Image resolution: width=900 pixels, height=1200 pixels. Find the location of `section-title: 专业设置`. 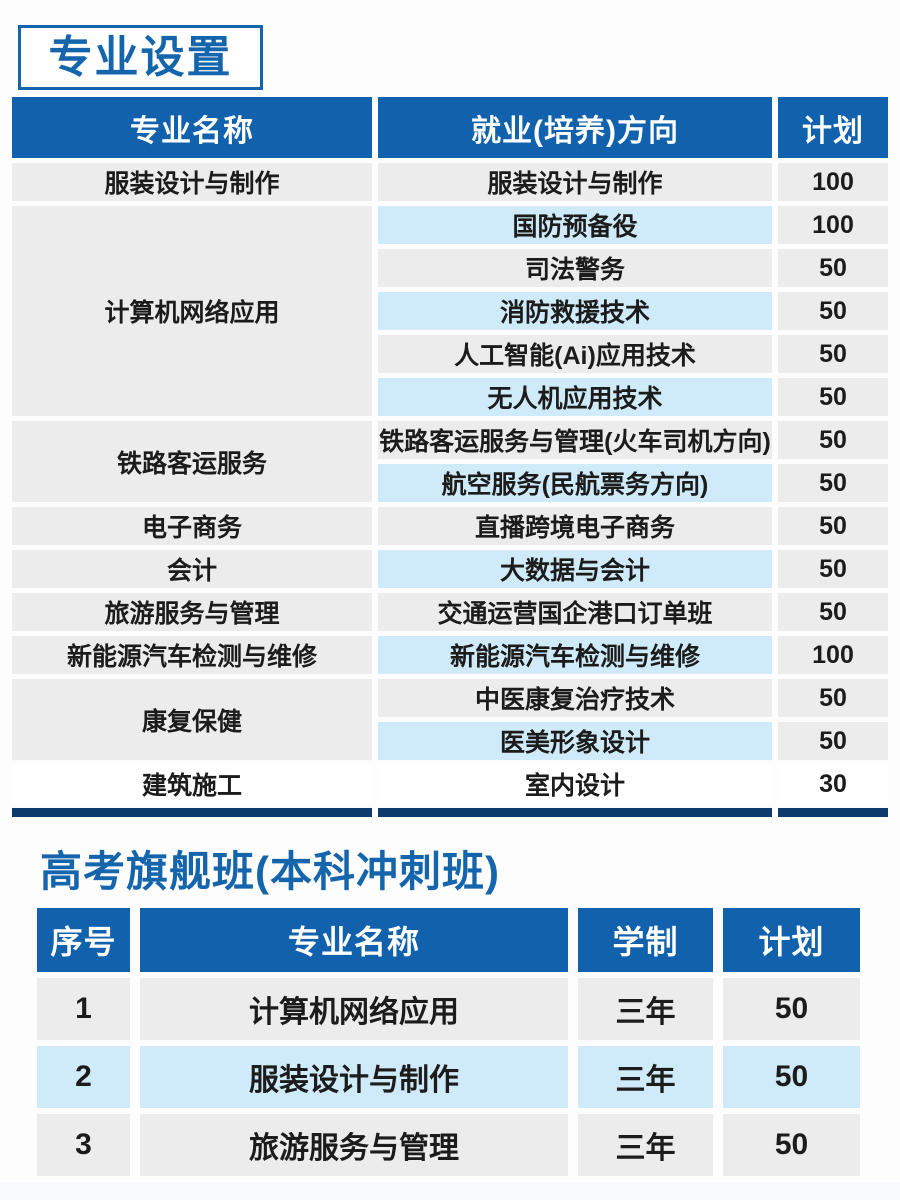

section-title: 专业设置 is located at coordinates (140, 57).